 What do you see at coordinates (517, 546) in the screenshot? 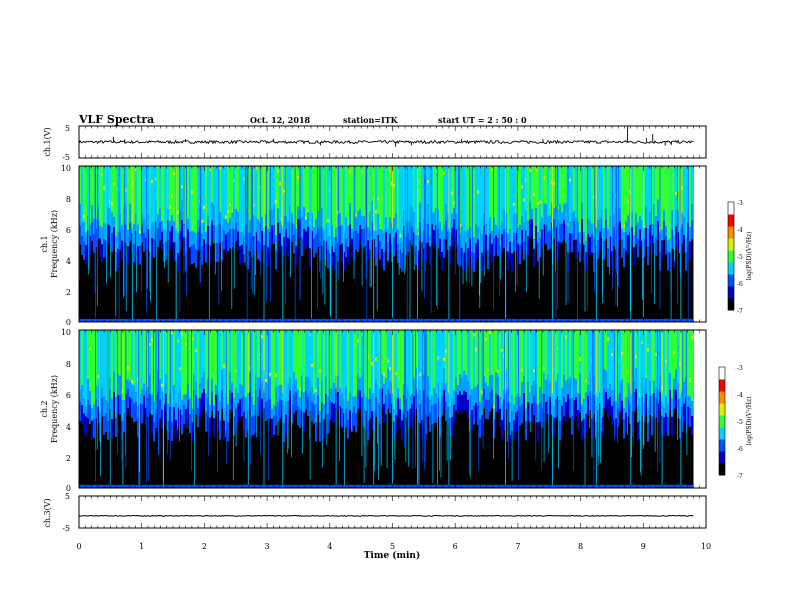
I see `x-tick-label: 7` at bounding box center [517, 546].